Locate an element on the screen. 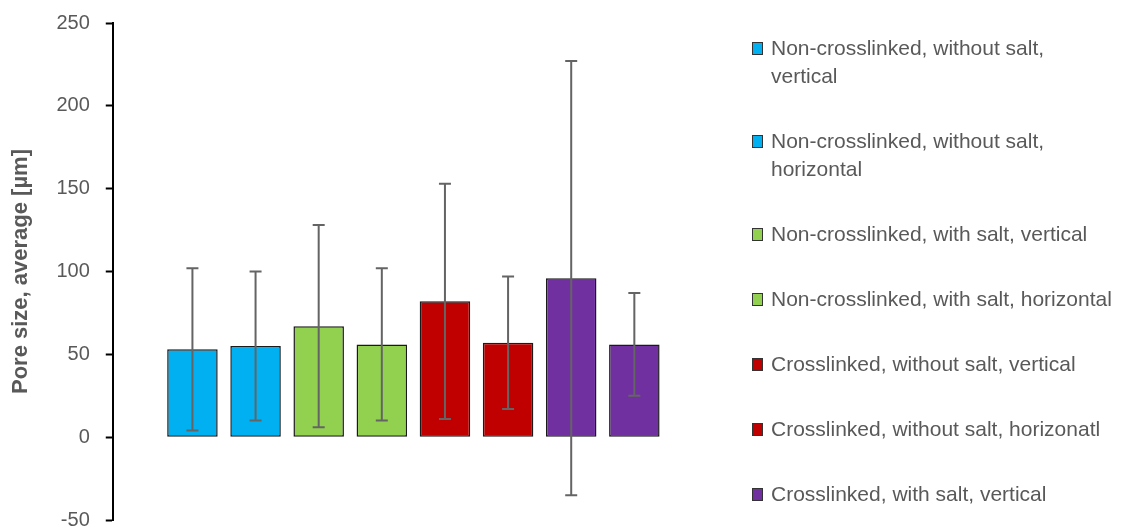 The height and width of the screenshot is (531, 1137). legend-label: Crosslinked, without salt, vertical is located at coordinates (923, 364).